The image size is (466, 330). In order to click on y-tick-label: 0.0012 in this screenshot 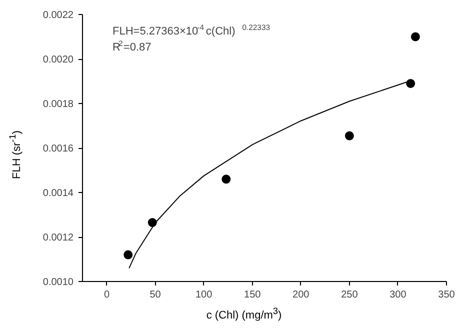, I will do `click(58, 238)`.